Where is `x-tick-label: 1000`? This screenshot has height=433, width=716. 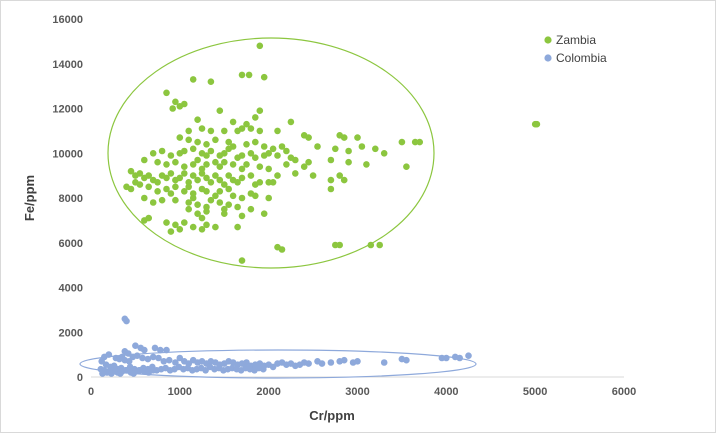 x-tick-label: 1000 is located at coordinates (180, 392).